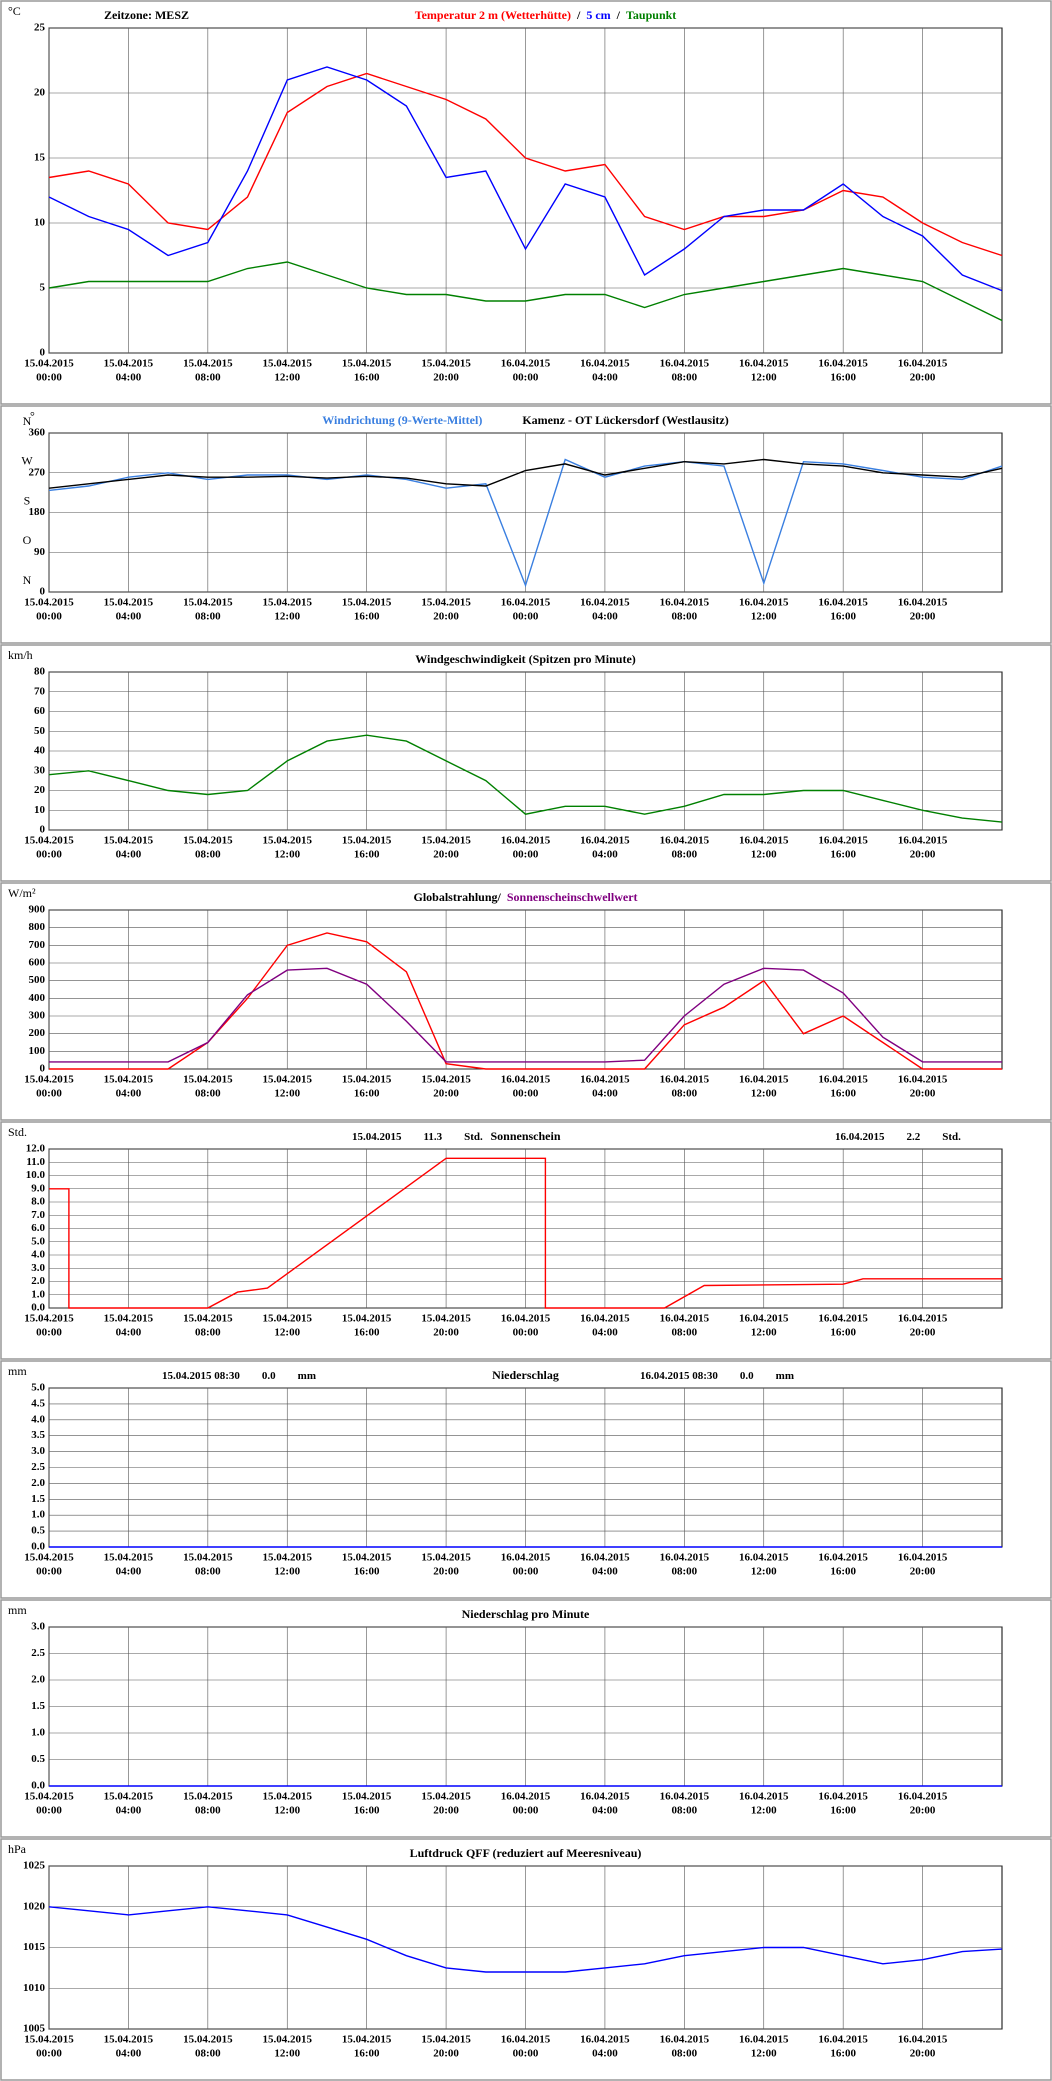 Image resolution: width=1052 pixels, height=2081 pixels. Describe the element at coordinates (525, 1375) in the screenshot. I see `chart-title: Niederschlag` at that location.